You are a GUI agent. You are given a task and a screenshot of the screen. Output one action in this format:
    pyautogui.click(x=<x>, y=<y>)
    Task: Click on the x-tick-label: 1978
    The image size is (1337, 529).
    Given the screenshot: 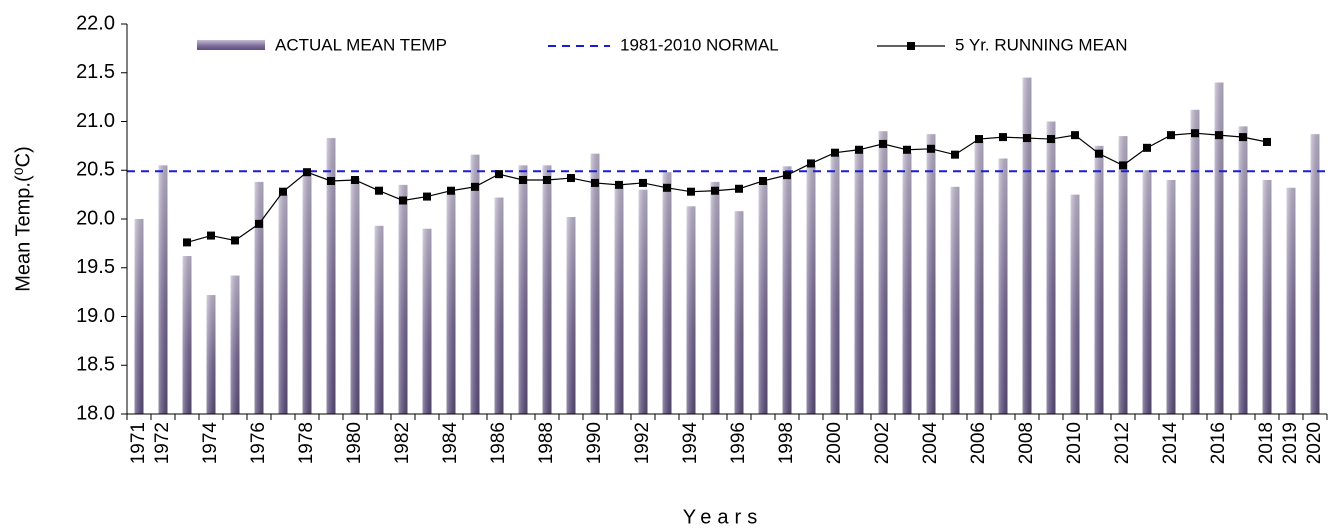 What is the action you would take?
    pyautogui.click(x=306, y=443)
    